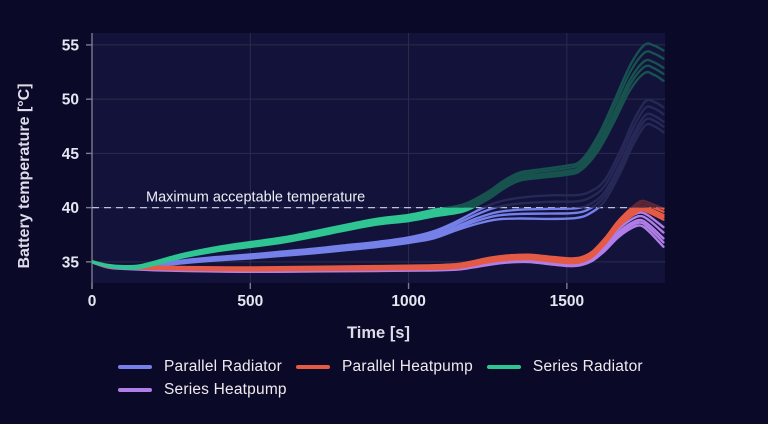 This screenshot has width=768, height=424. I want to click on x-tick-label: 0, so click(92, 301).